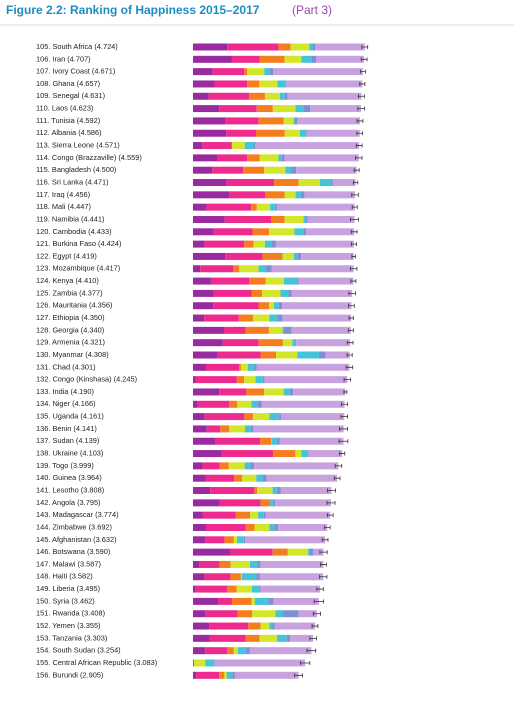 Image resolution: width=514 pixels, height=702 pixels. Describe the element at coordinates (73, 551) in the screenshot. I see `country-label: 146. Botswana (3.590)` at that location.